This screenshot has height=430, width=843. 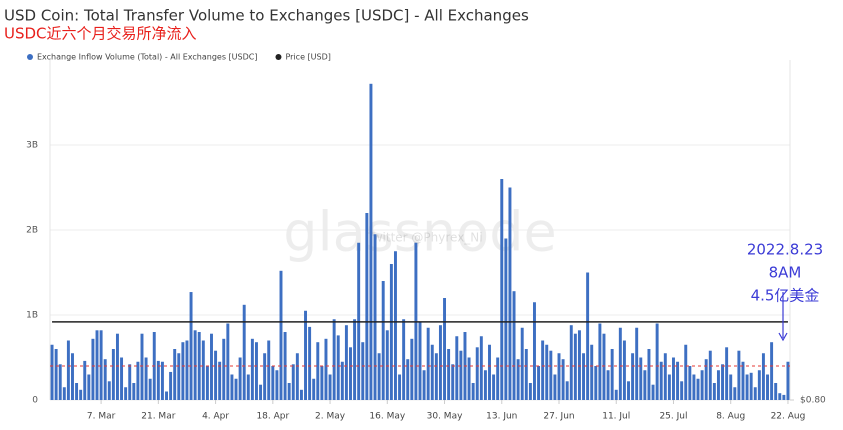 I want to click on legend-label: Price [USD], so click(x=307, y=57).